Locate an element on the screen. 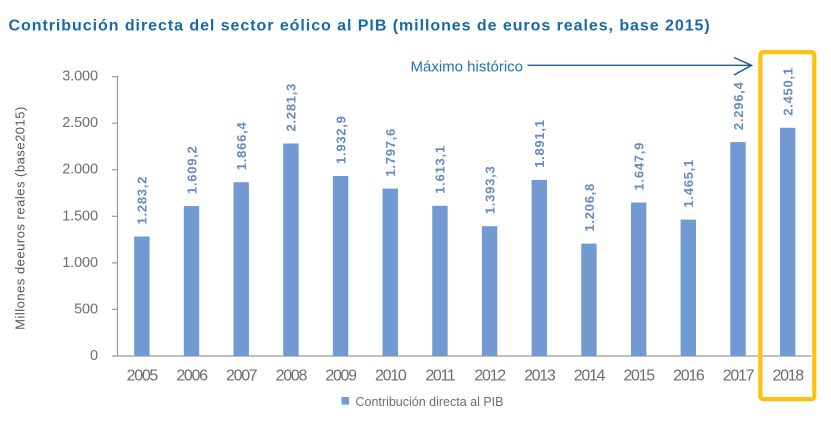 Image resolution: width=831 pixels, height=428 pixels. svg-text: 2008 is located at coordinates (292, 376).